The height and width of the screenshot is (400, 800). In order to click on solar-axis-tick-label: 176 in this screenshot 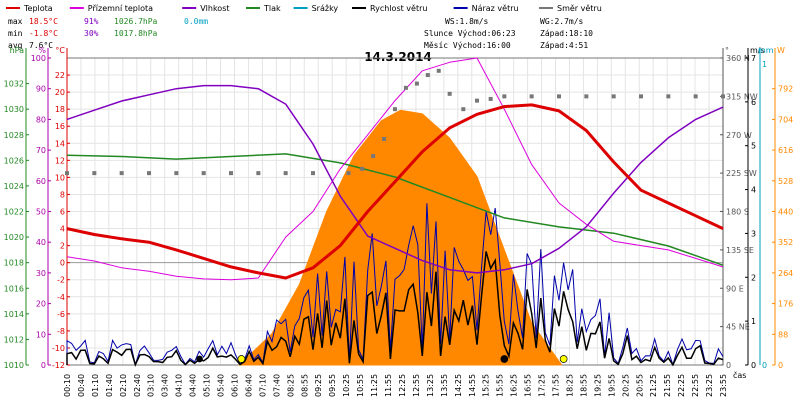, I will do `click(785, 304)`.